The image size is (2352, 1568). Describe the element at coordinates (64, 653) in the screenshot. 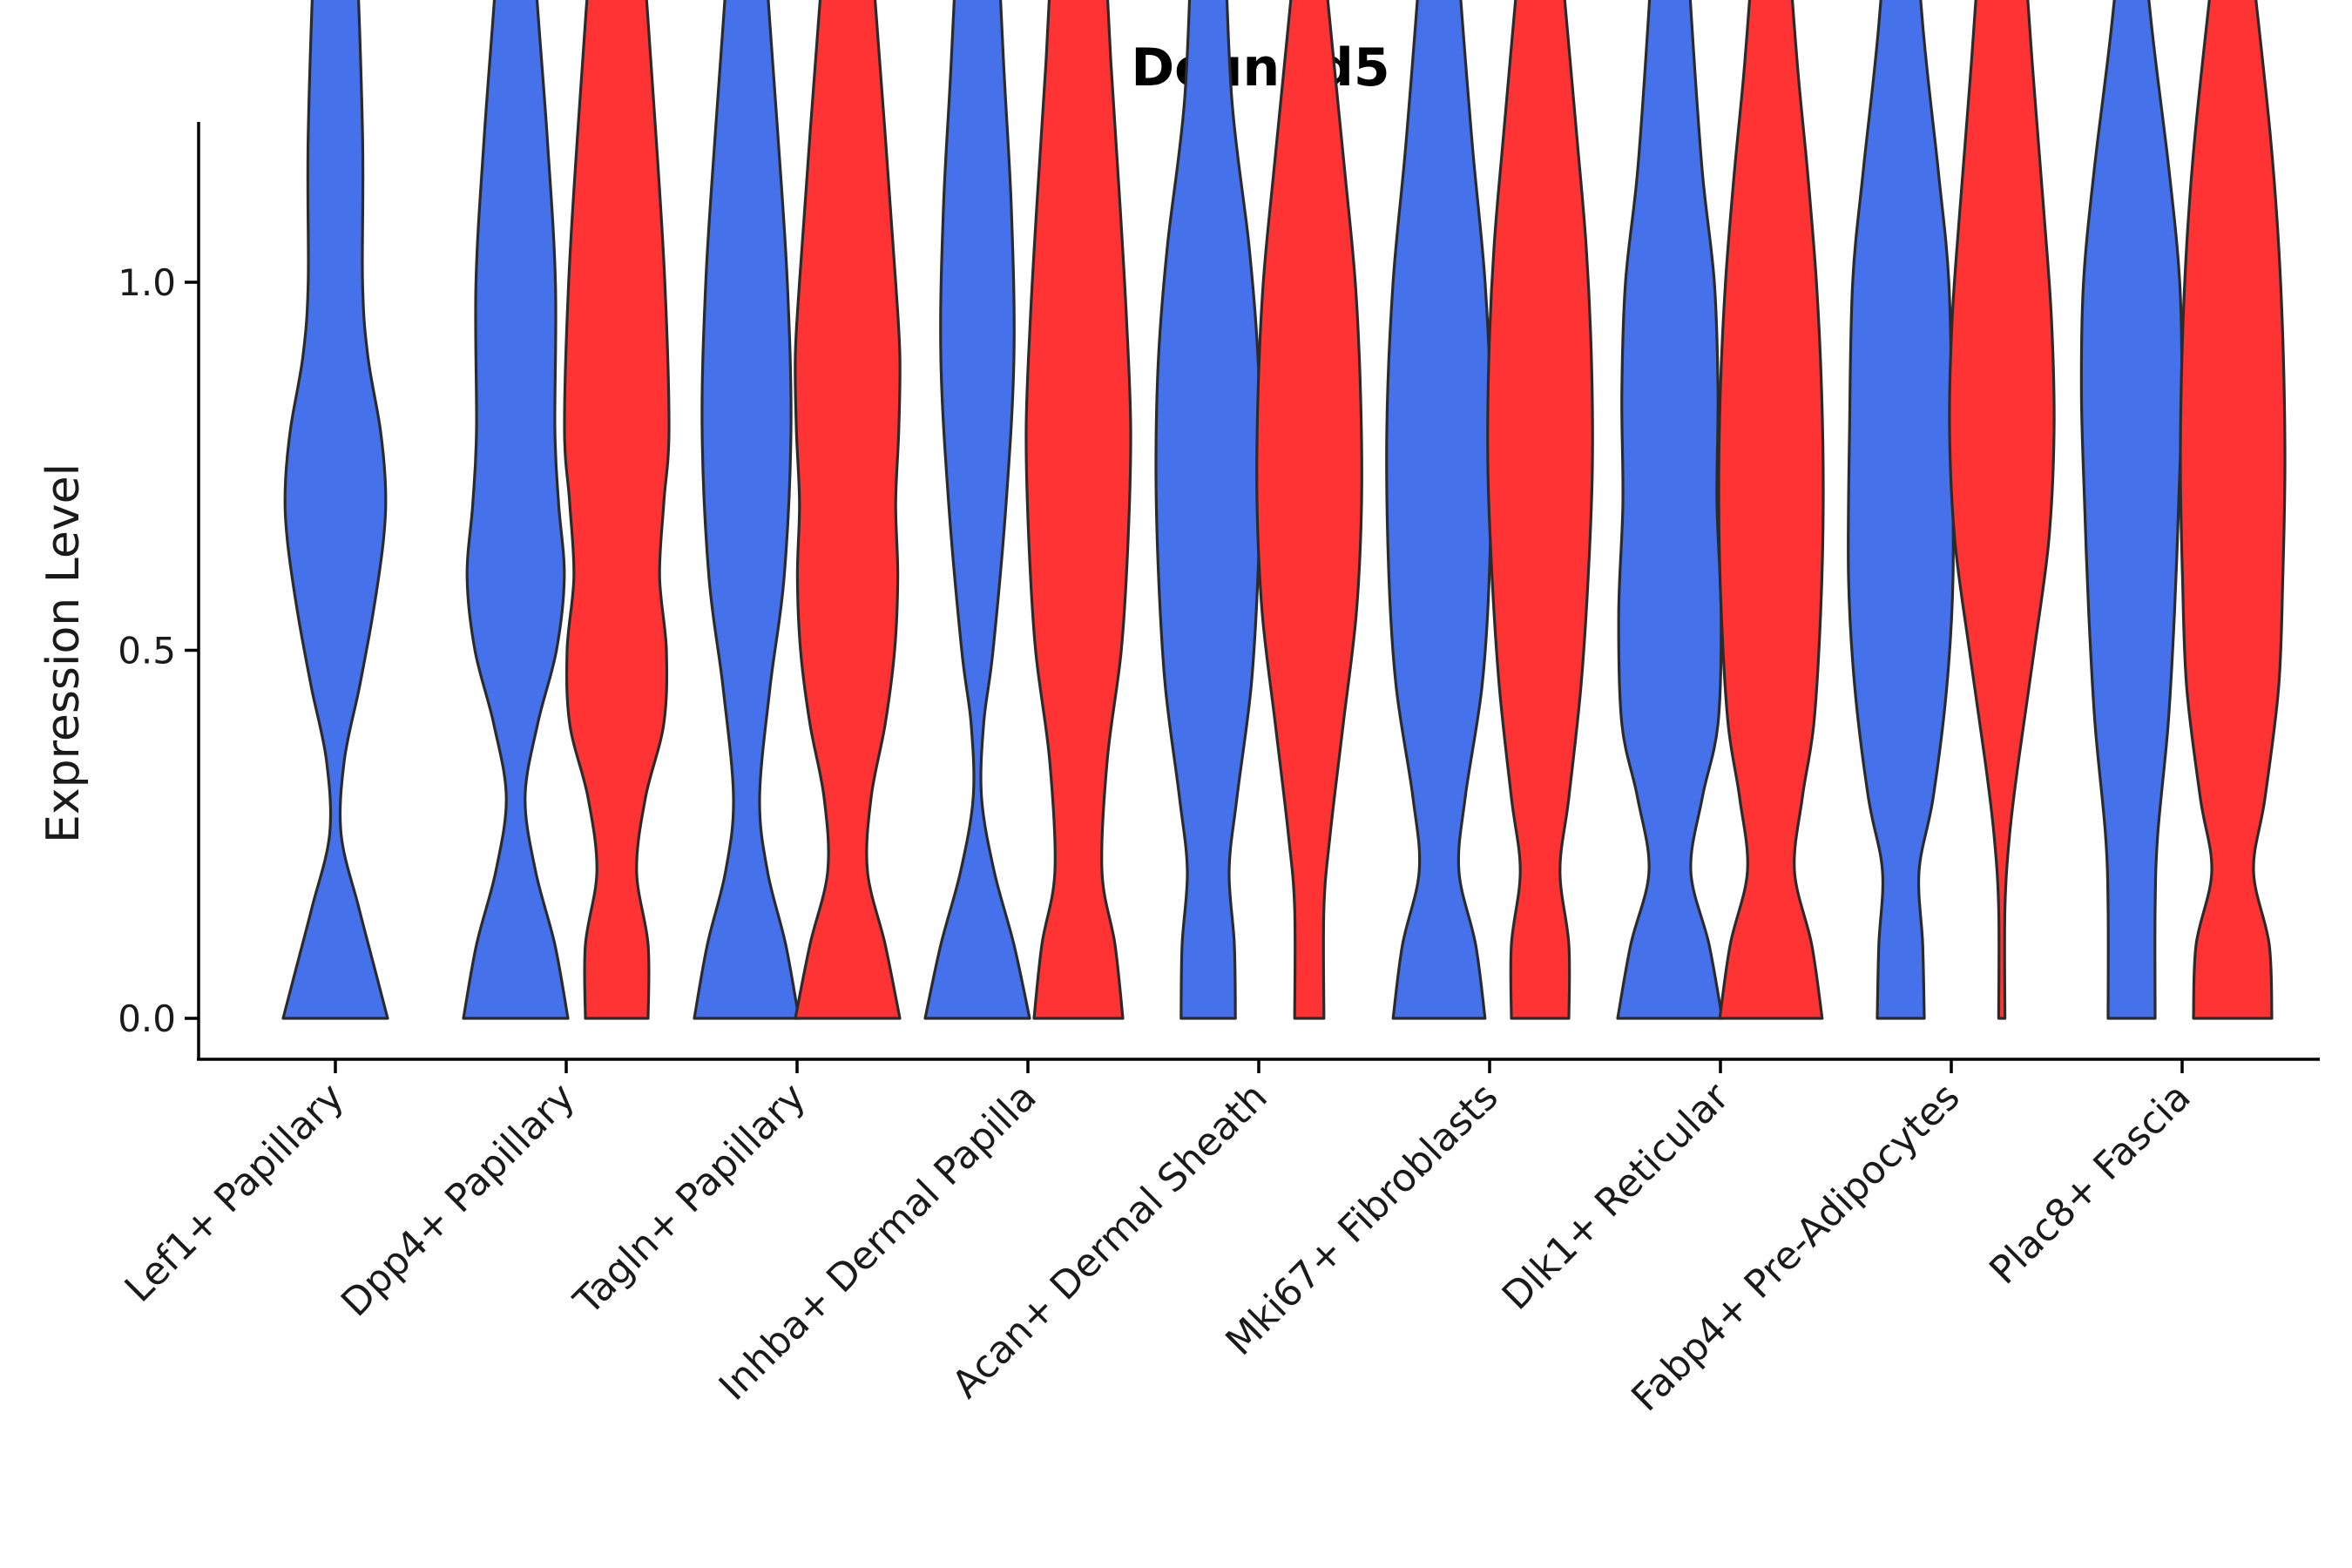

I see `y-axis-label: Expression Level` at that location.